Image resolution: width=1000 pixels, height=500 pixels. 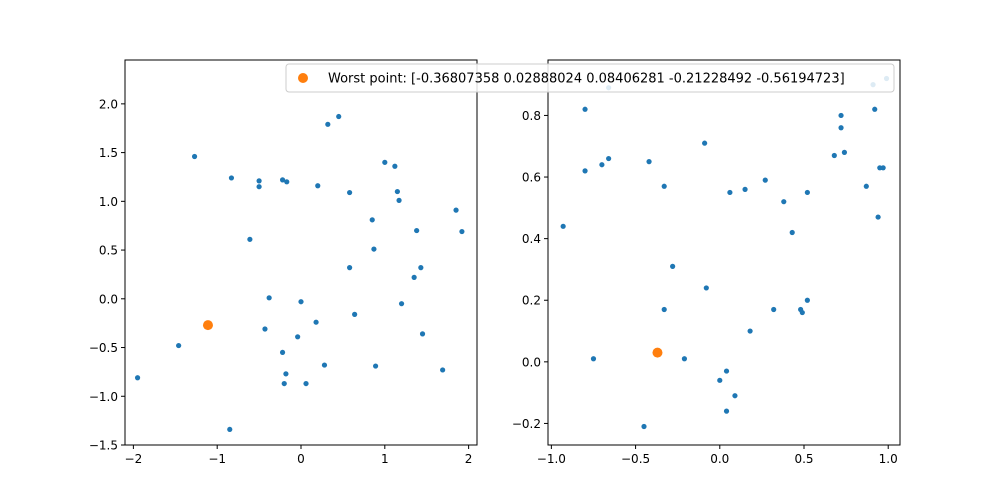 I want to click on legend-marker-worst-point, so click(x=303, y=78).